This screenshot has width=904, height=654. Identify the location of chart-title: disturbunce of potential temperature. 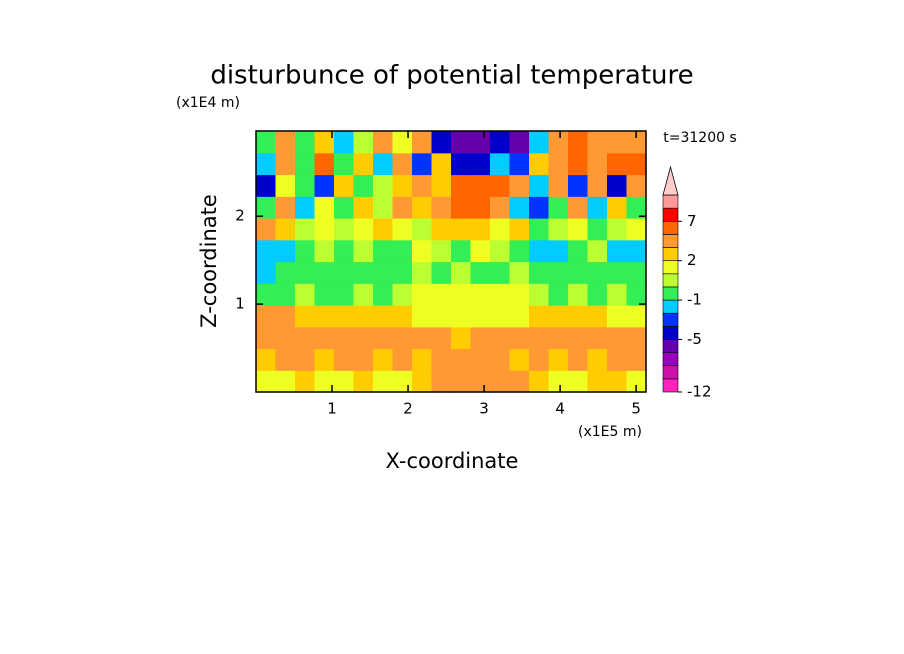
(451, 76).